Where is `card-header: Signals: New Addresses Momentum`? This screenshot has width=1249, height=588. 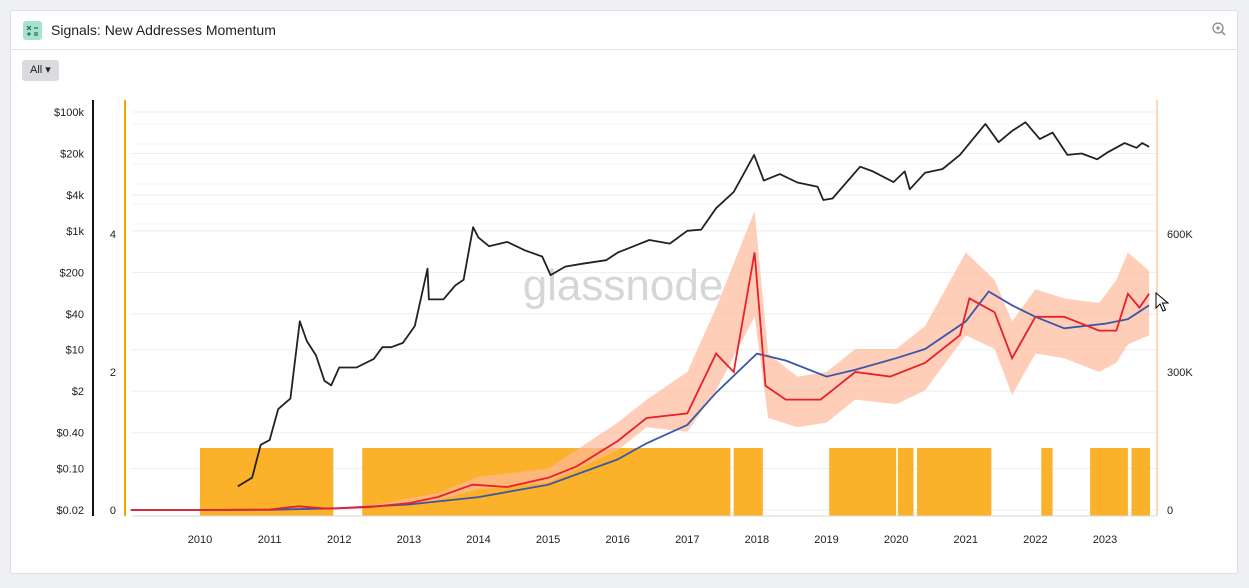
card-header: Signals: New Addresses Momentum is located at coordinates (624, 30).